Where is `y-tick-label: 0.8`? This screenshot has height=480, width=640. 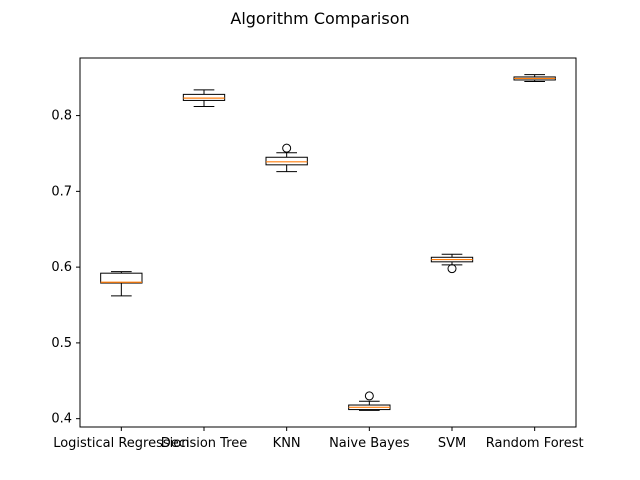 y-tick-label: 0.8 is located at coordinates (61, 116).